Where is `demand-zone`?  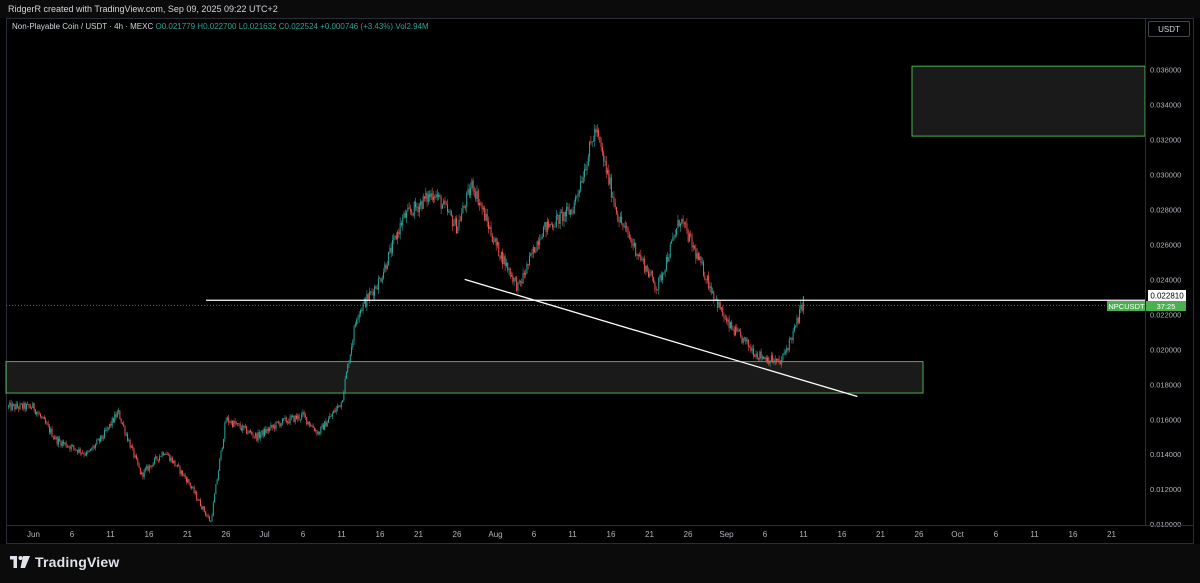 demand-zone is located at coordinates (464, 377).